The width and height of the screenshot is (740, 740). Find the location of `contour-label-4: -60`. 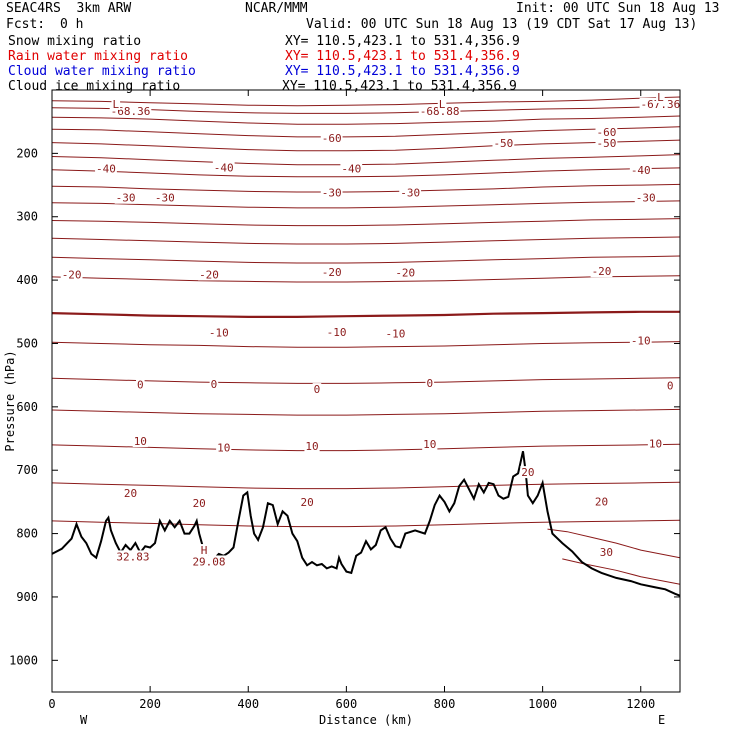

contour-label-4: -60 is located at coordinates (606, 132).